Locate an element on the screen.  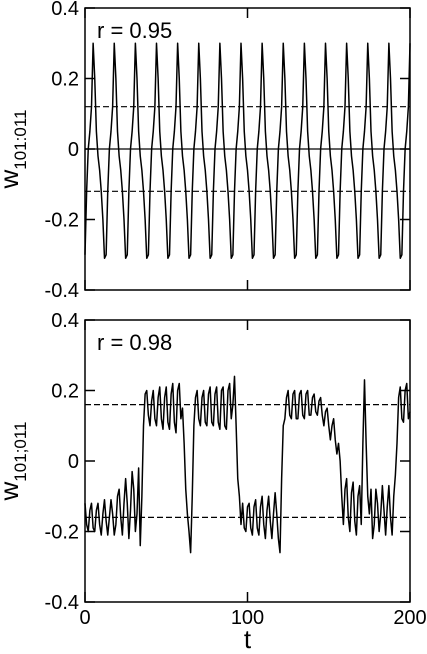
x-tick-label: 0 is located at coordinates (84, 618).